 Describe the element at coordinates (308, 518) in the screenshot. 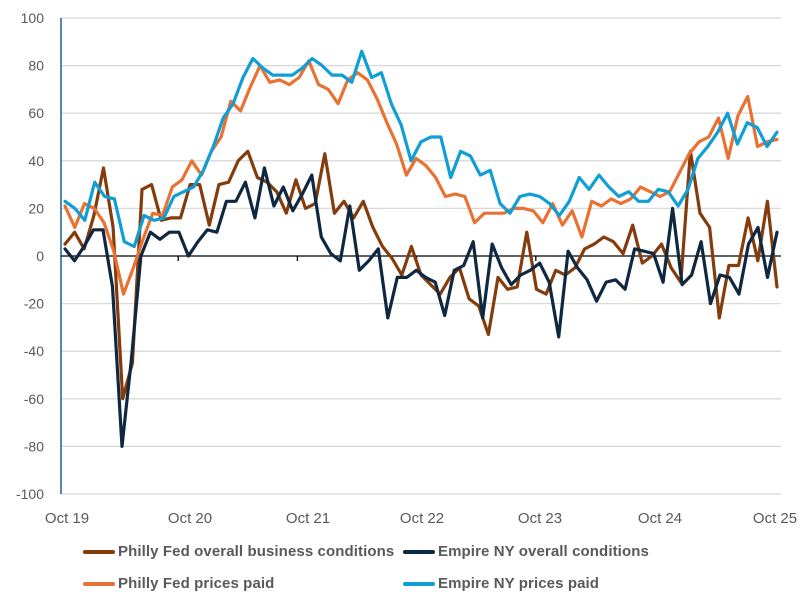

I see `x-tick-label: Oct 21` at that location.